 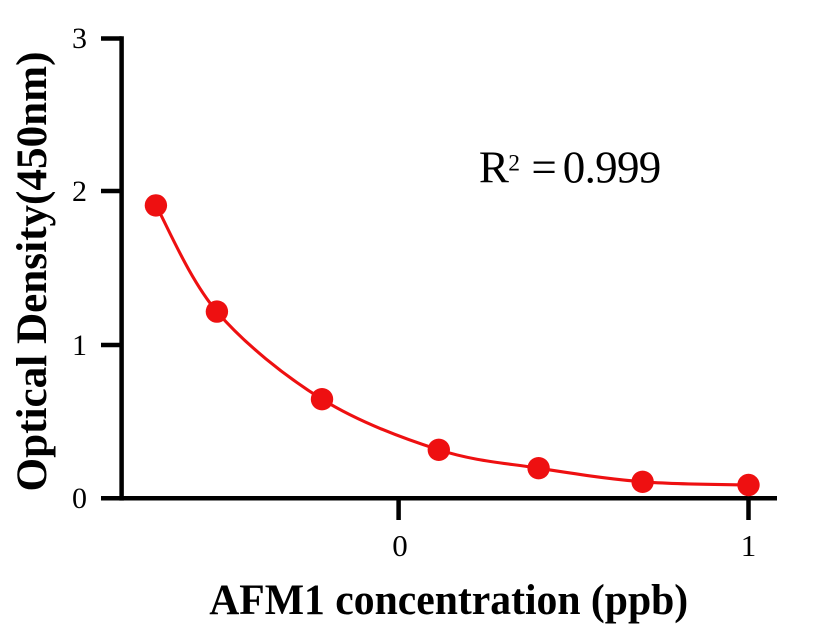 I want to click on svg-text: Optical Density(450nm), so click(x=32, y=272).